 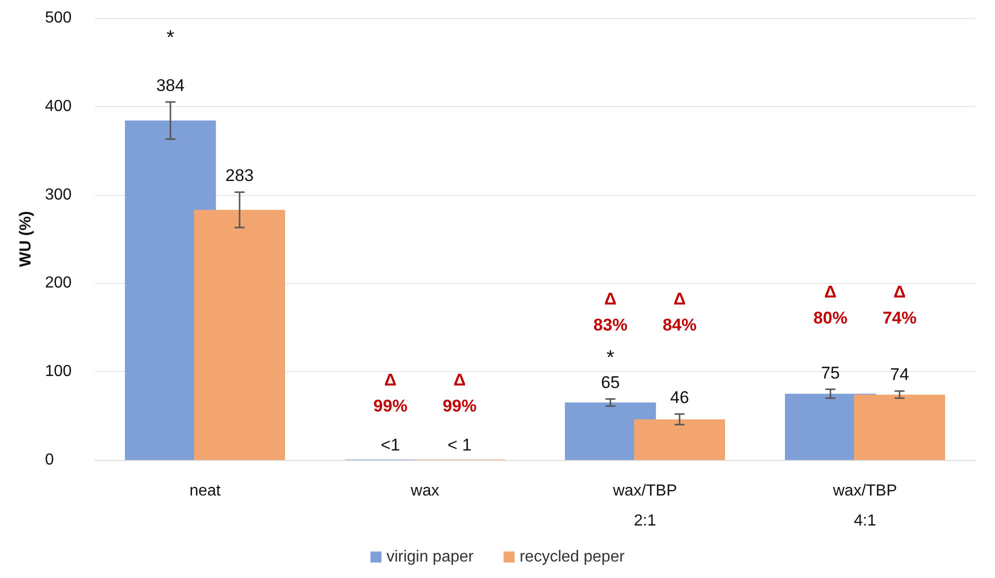 I want to click on legend-label: recycled peper, so click(x=573, y=557).